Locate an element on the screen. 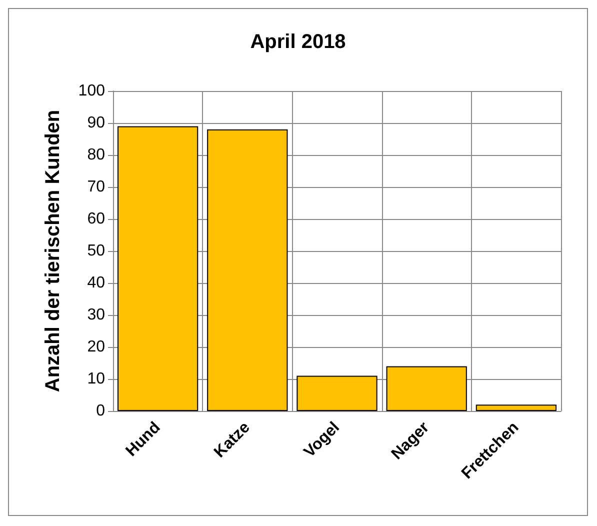 The width and height of the screenshot is (597, 526). y-tick-label: 100 is located at coordinates (92, 91).